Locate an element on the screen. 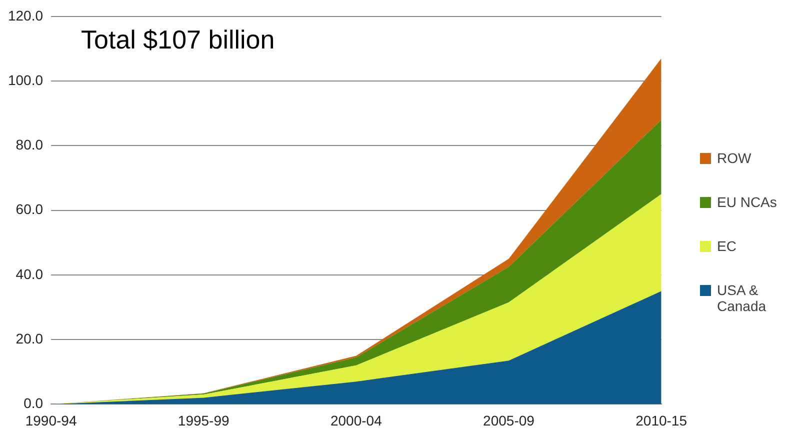 The width and height of the screenshot is (798, 433). x-tick-label: 1990-94 is located at coordinates (51, 420).